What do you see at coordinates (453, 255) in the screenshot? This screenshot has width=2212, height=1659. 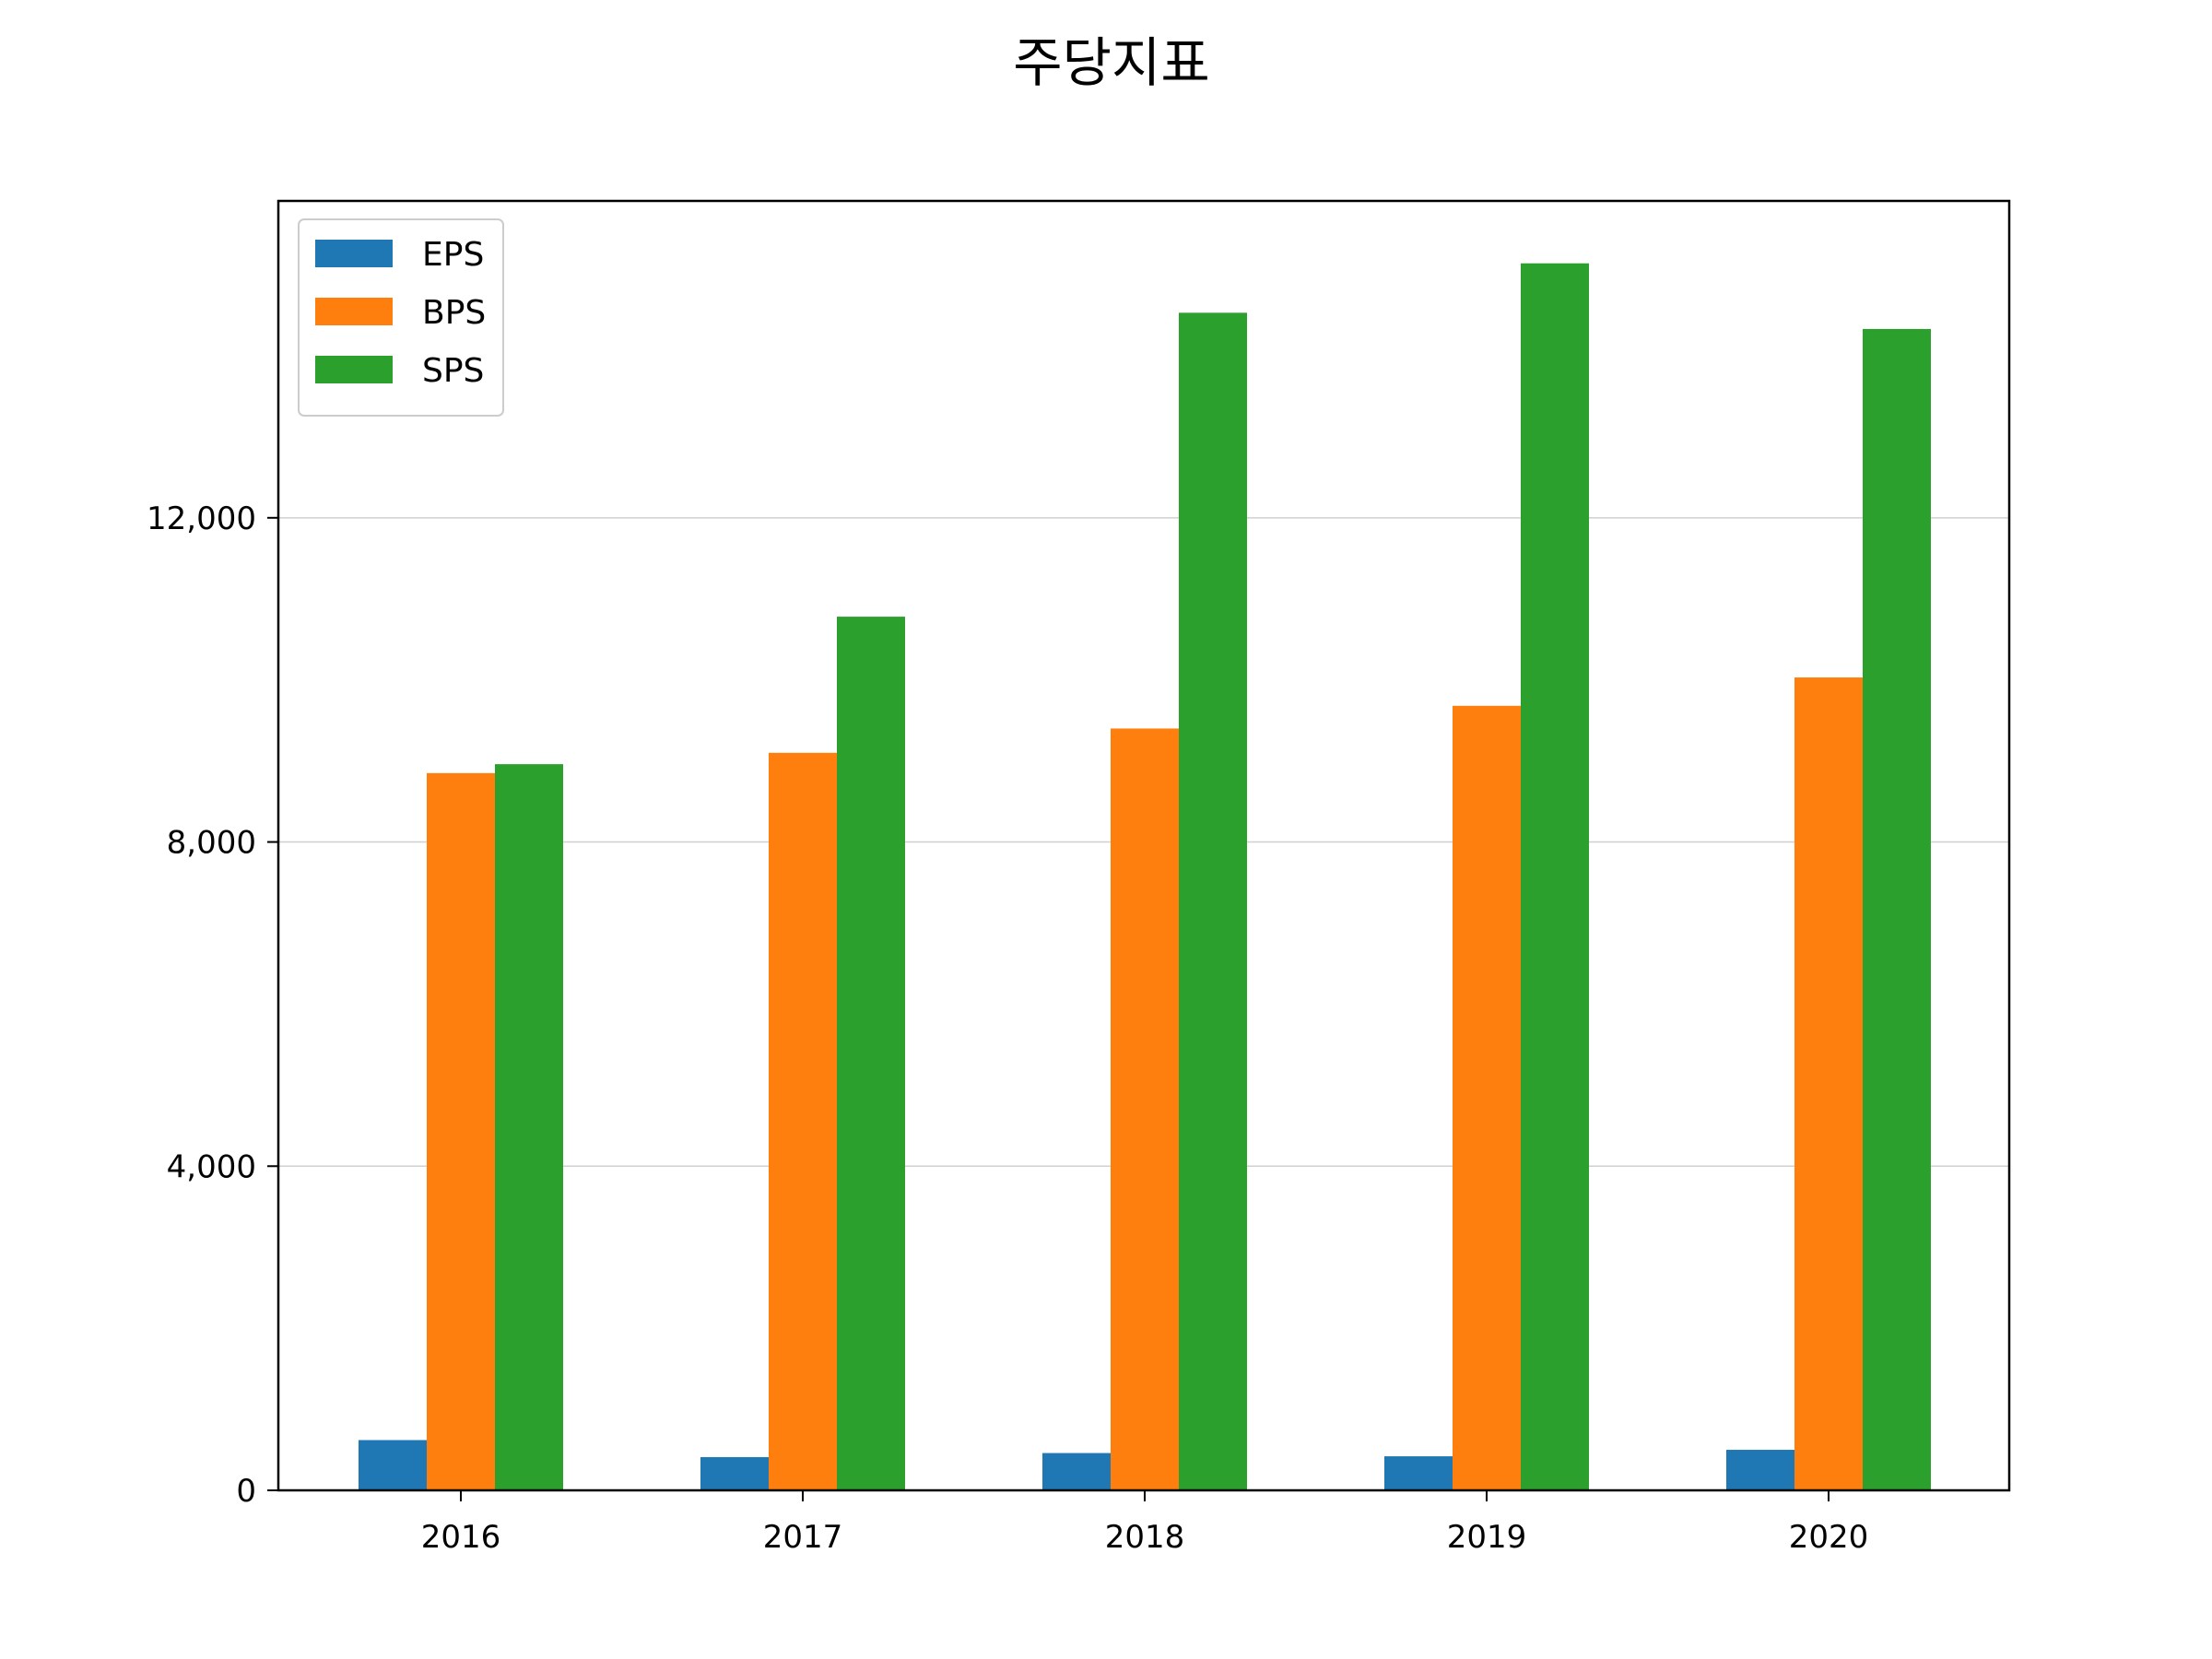 I see `legend-label-eps: EPS` at bounding box center [453, 255].